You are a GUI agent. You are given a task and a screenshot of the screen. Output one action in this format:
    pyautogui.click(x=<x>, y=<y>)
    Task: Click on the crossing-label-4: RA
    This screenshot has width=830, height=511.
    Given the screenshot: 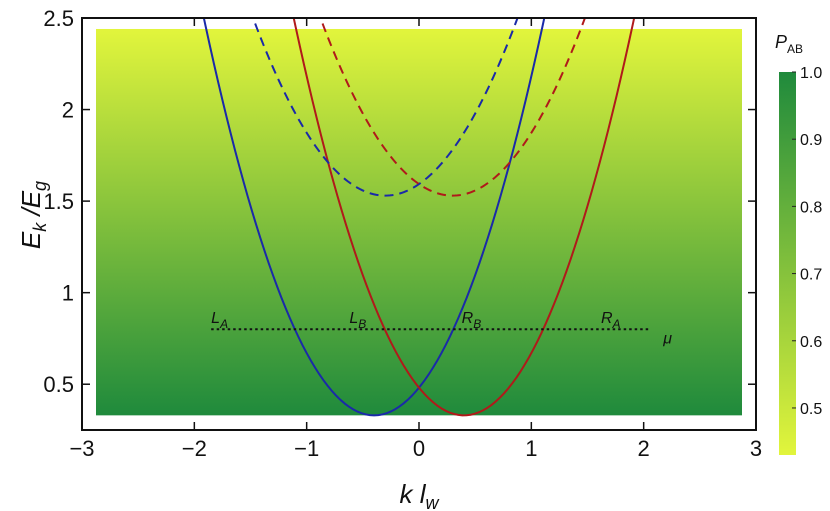 What is the action you would take?
    pyautogui.click(x=611, y=320)
    